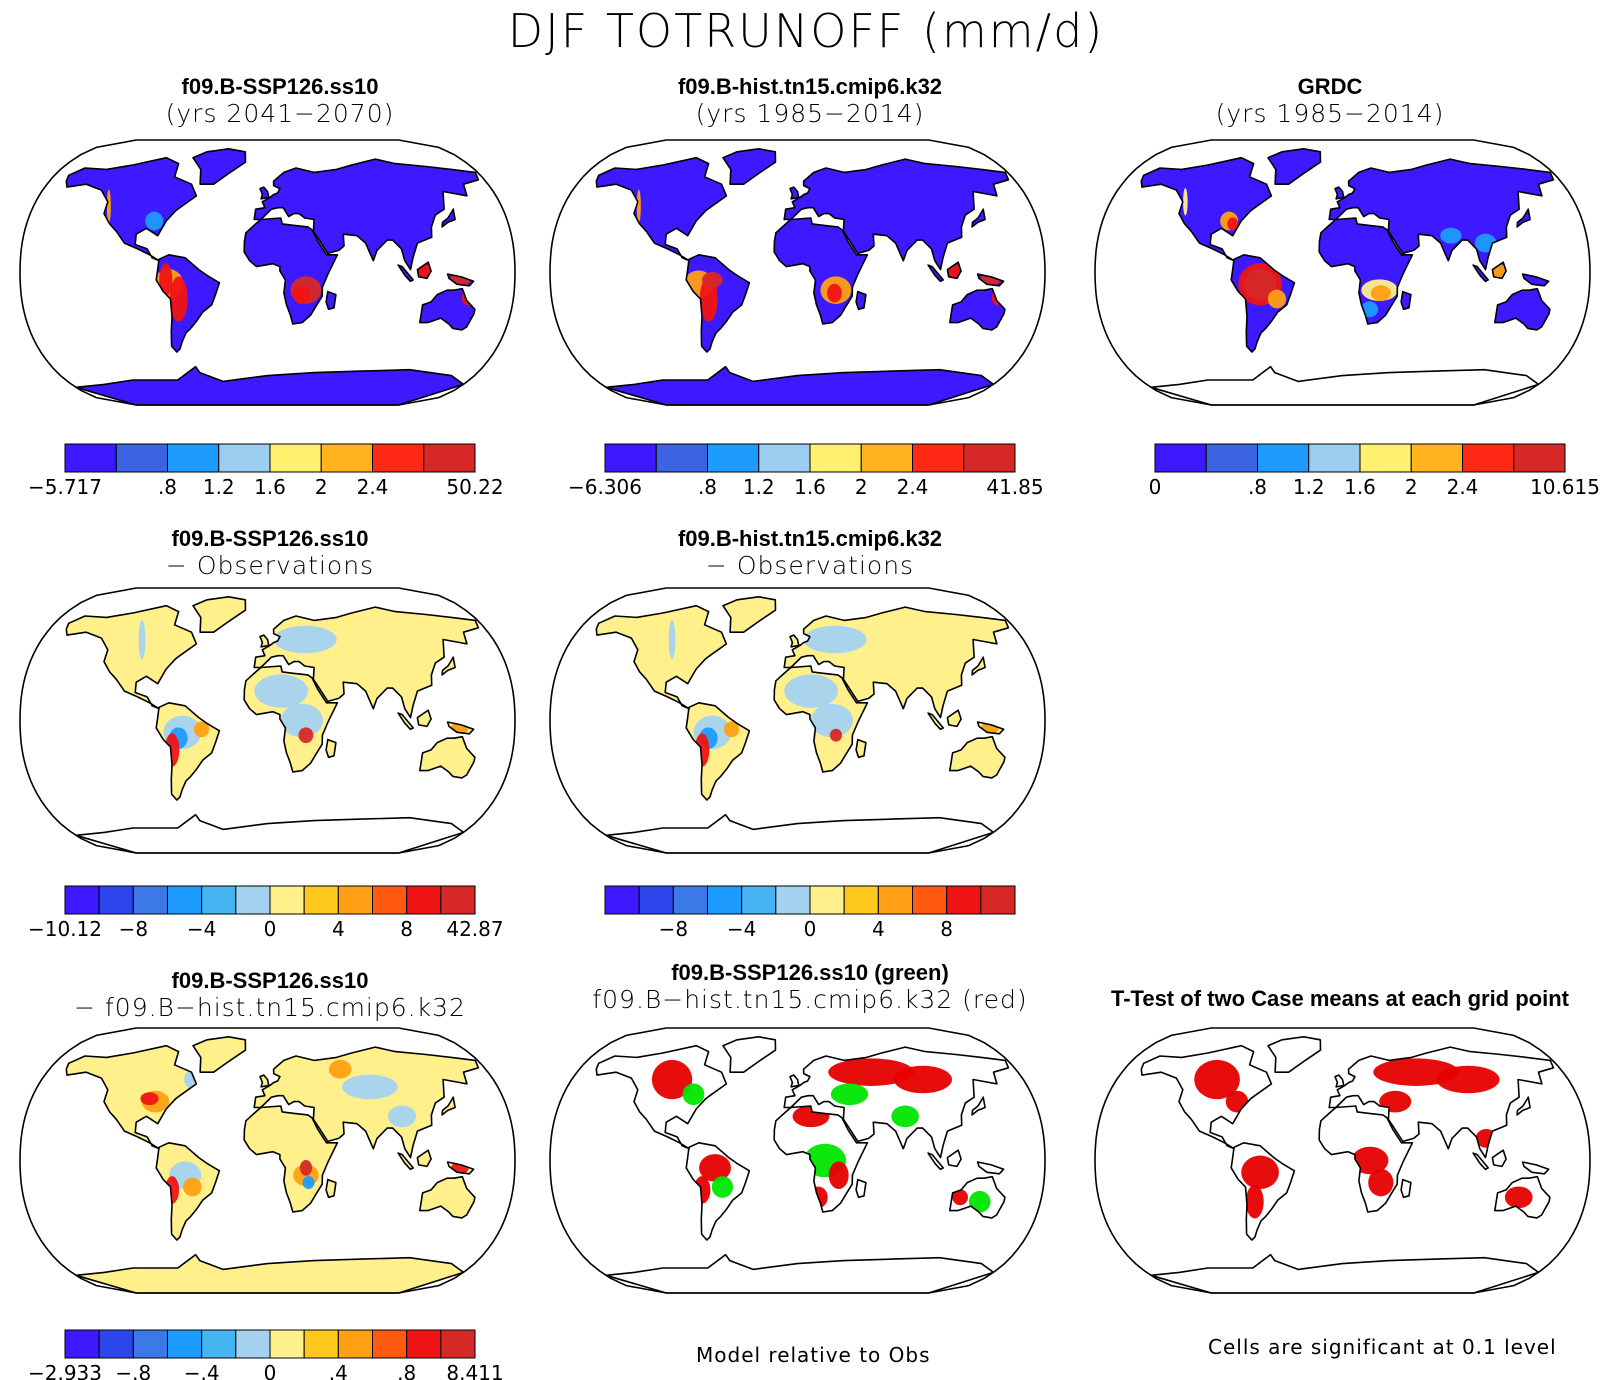 The height and width of the screenshot is (1380, 1612). What do you see at coordinates (810, 113) in the screenshot?
I see `panel-title-line2: (yrs 1985−2014)` at bounding box center [810, 113].